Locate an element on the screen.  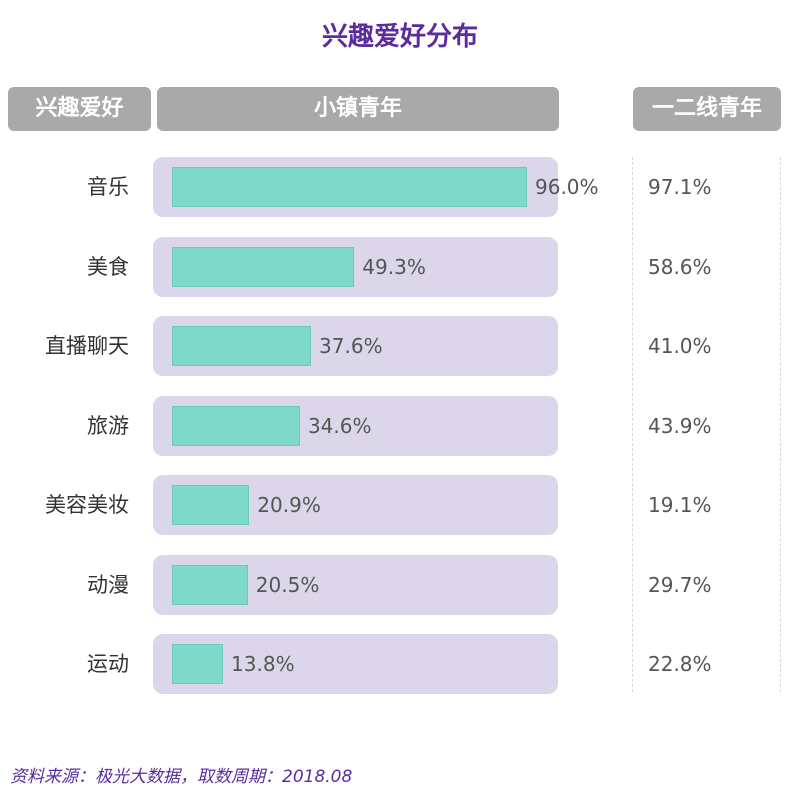
bar-value-label: 96.0% is located at coordinates (567, 187).